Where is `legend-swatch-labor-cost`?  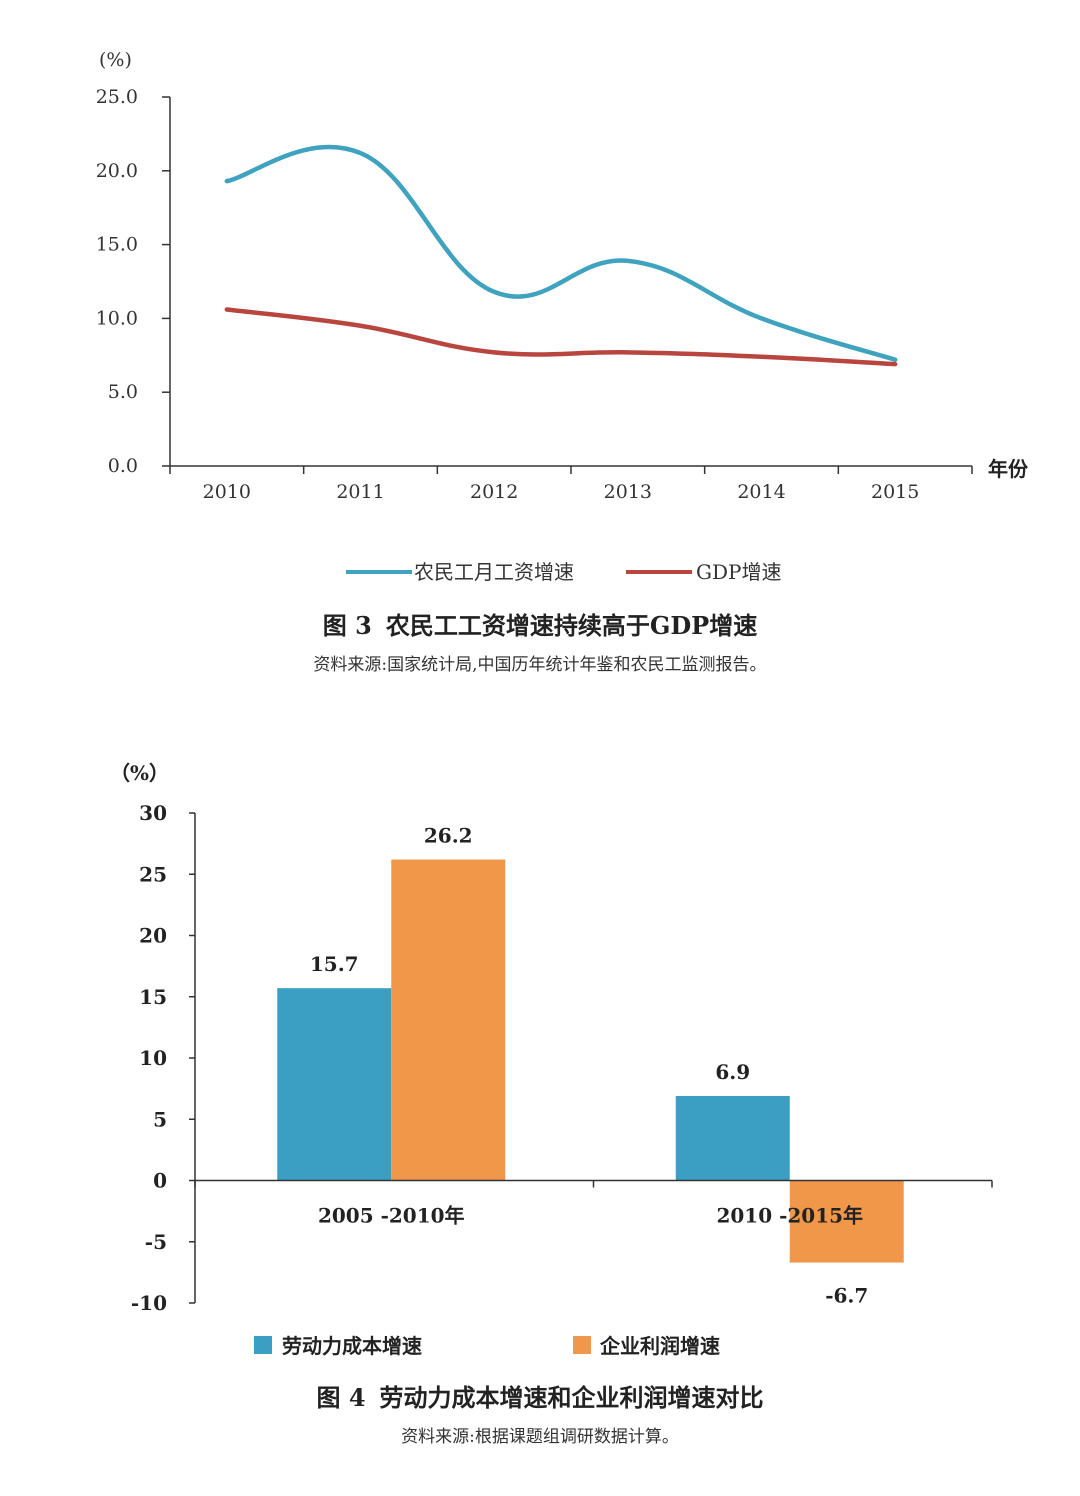 legend-swatch-labor-cost is located at coordinates (263, 1345).